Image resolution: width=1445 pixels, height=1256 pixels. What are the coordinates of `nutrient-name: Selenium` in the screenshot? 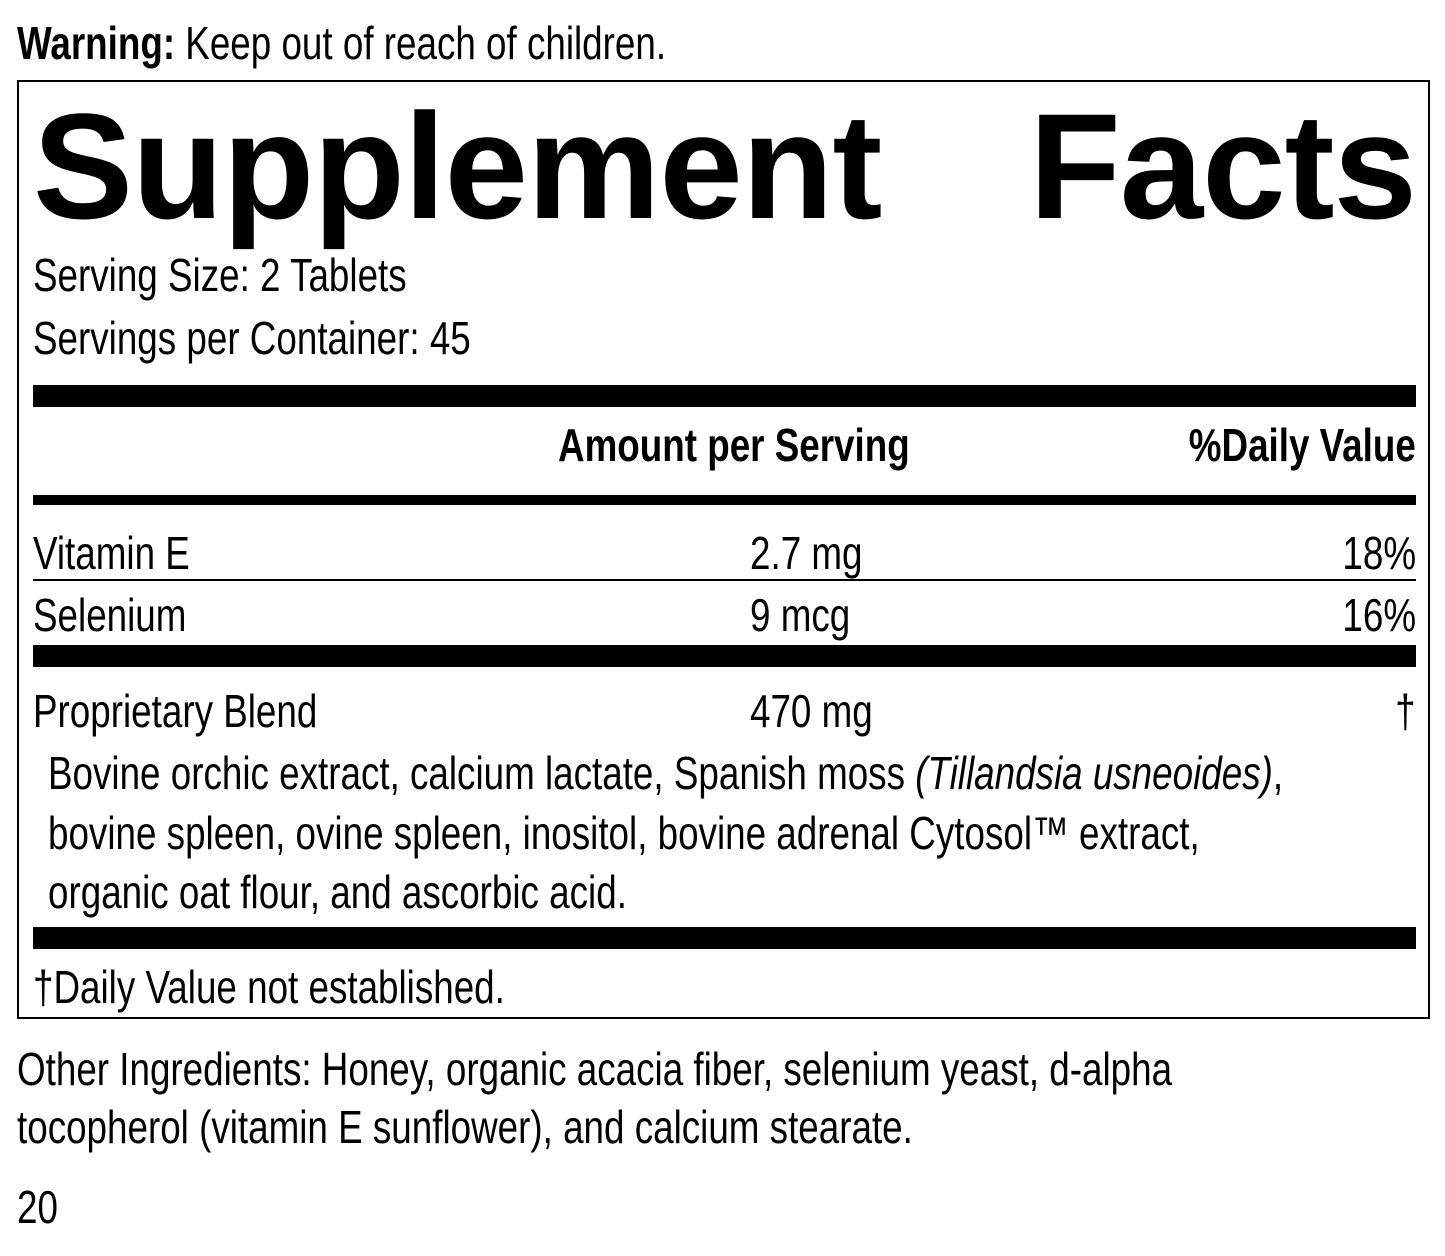 It's located at (110, 615).